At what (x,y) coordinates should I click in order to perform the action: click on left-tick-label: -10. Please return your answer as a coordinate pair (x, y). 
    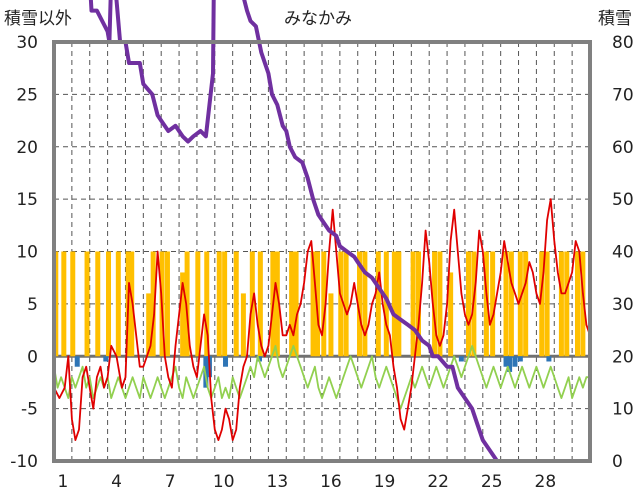
    Looking at the image, I should click on (24, 462).